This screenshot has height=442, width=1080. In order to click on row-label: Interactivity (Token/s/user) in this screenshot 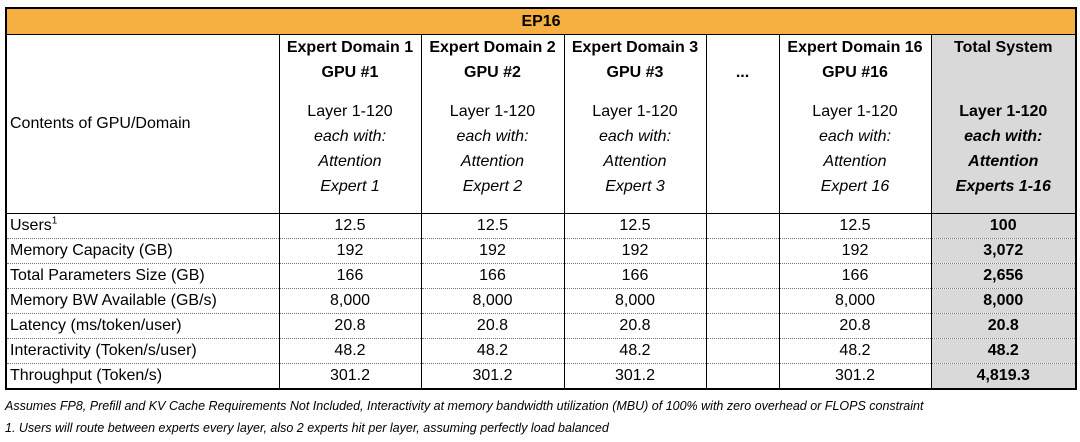, I will do `click(142, 351)`.